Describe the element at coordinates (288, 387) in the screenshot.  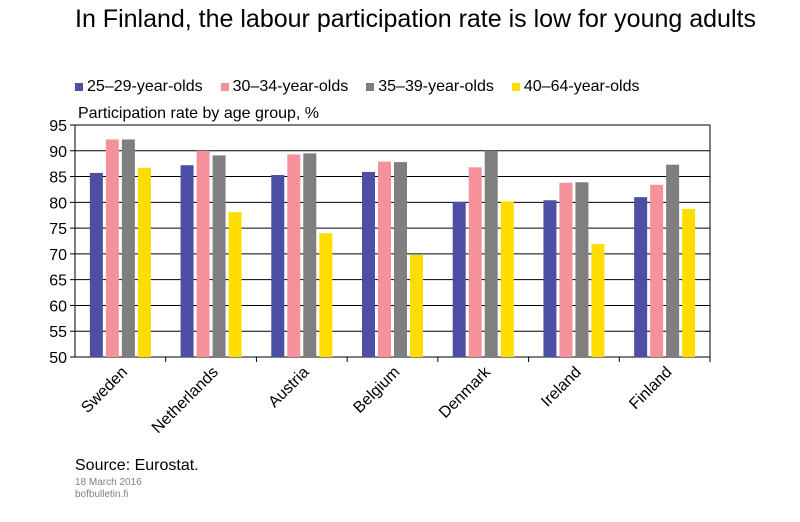
I see `x-tick-label: Austria` at that location.